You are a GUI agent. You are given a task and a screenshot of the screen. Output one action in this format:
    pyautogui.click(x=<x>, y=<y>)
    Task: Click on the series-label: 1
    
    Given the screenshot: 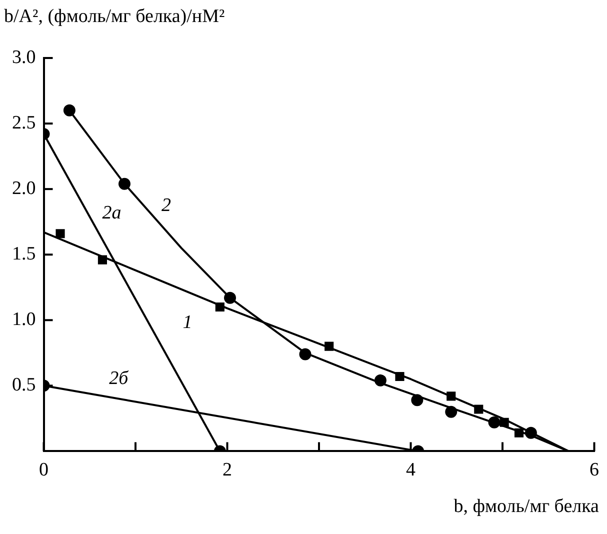 What is the action you would take?
    pyautogui.click(x=187, y=323)
    